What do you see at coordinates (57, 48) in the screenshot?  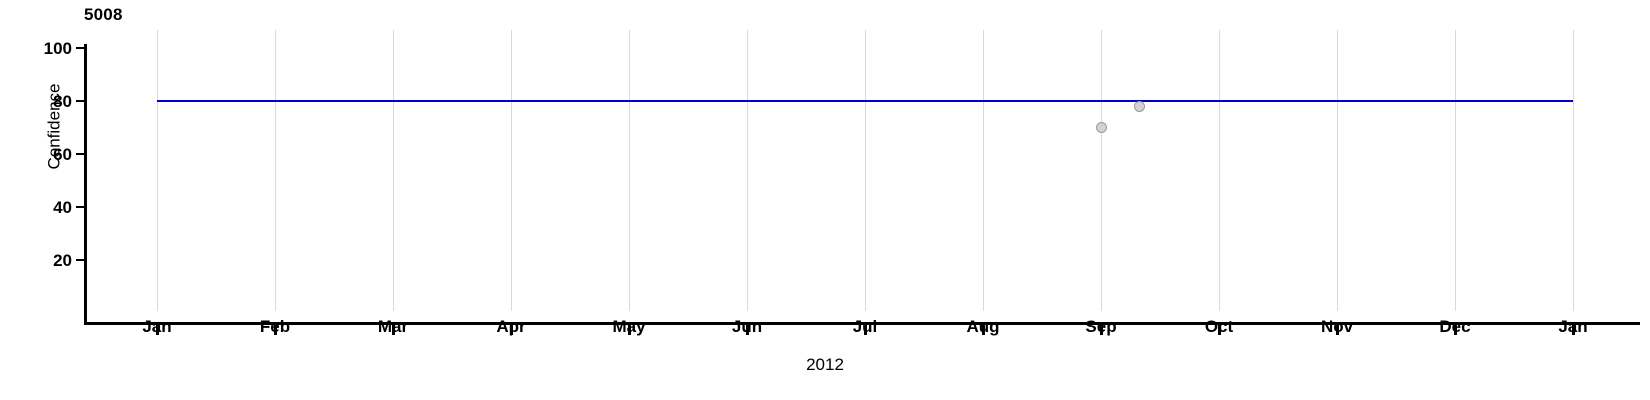 I see `y-axis-tick-label: 100` at bounding box center [57, 48].